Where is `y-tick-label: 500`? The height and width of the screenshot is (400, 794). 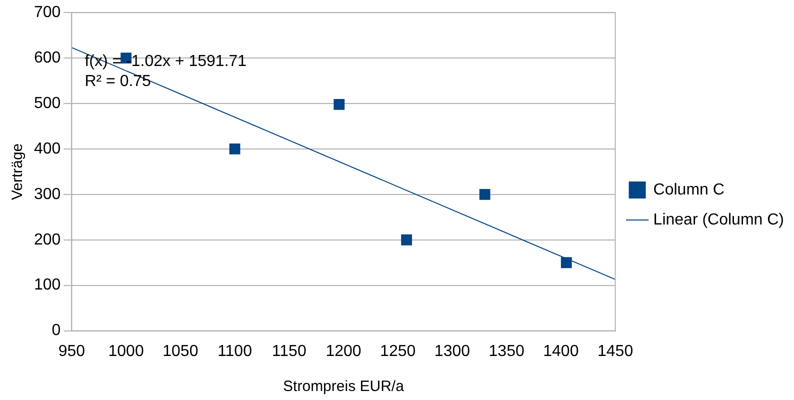 y-tick-label: 500 is located at coordinates (47, 103).